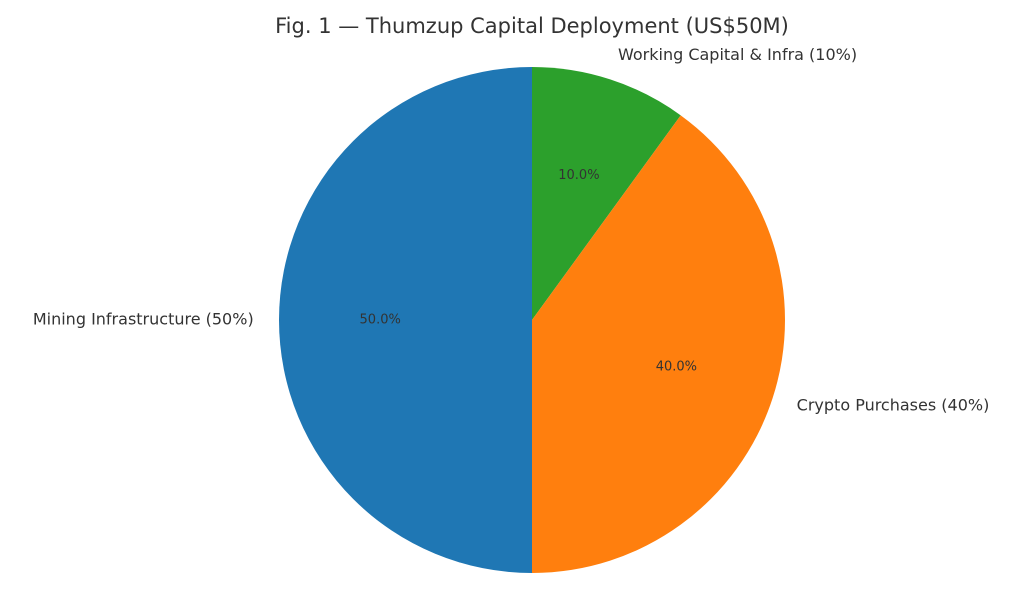 This screenshot has height=614, width=1024. Describe the element at coordinates (606, 193) in the screenshot. I see `pie-slice-working-capital-infra` at that location.